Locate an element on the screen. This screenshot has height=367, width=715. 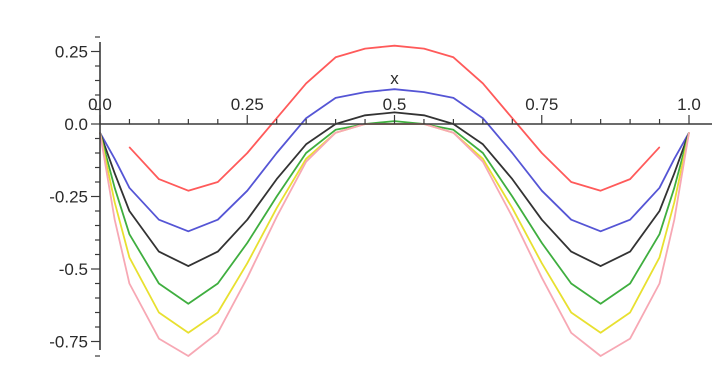
x-tick-label: 1.0 is located at coordinates (689, 104).